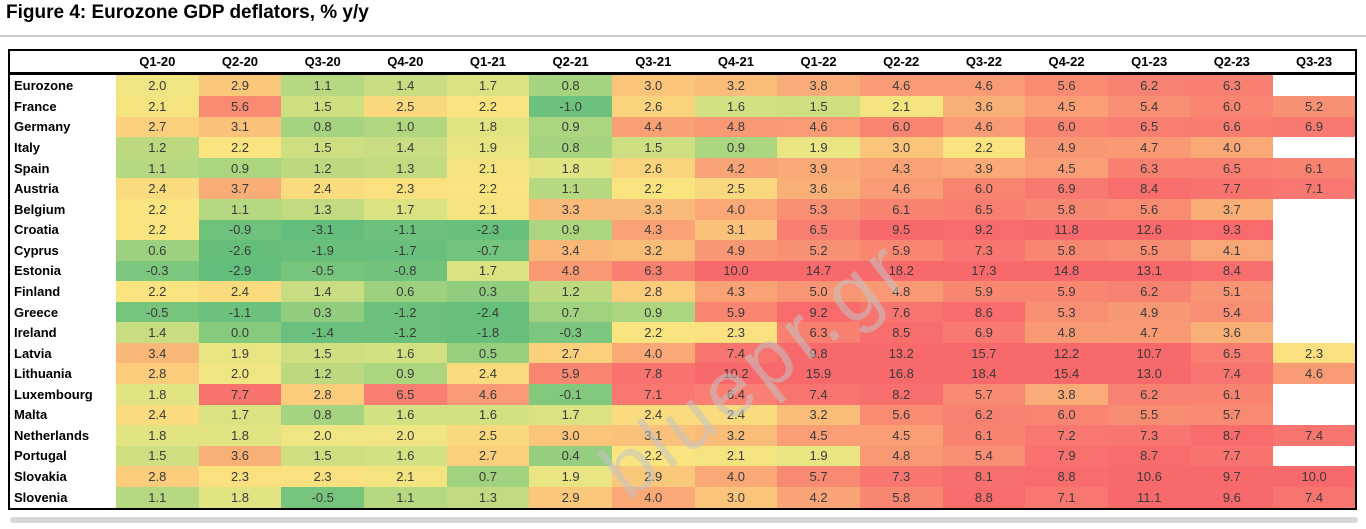 The image size is (1366, 529). I want to click on heatmap-cell: 4.1, so click(1232, 250).